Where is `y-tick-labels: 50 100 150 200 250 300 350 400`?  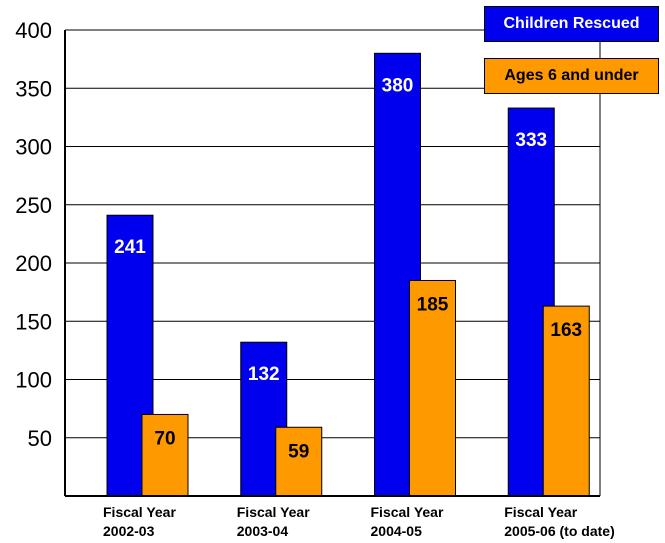 y-tick-labels: 50 100 150 200 250 300 350 400 is located at coordinates (33, 234).